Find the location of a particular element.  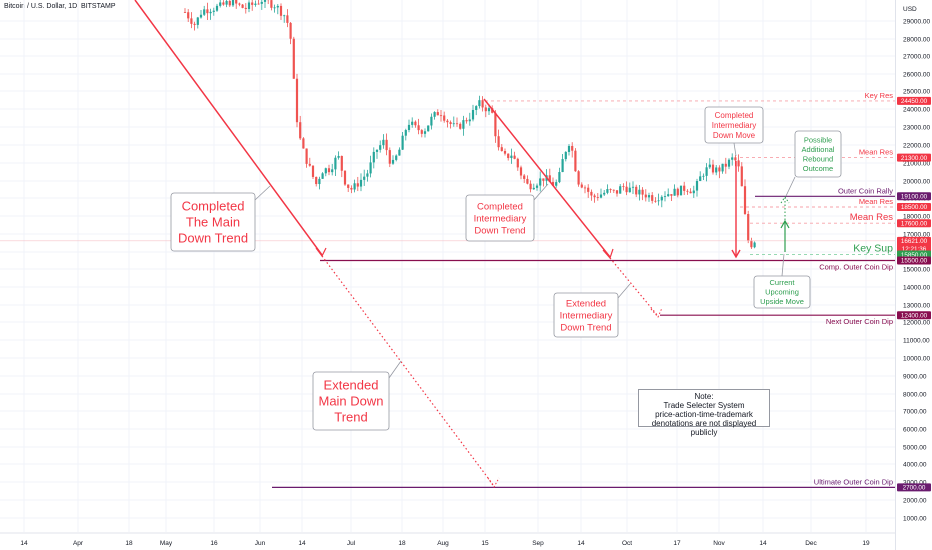

time-tick-label: 18 is located at coordinates (402, 543).